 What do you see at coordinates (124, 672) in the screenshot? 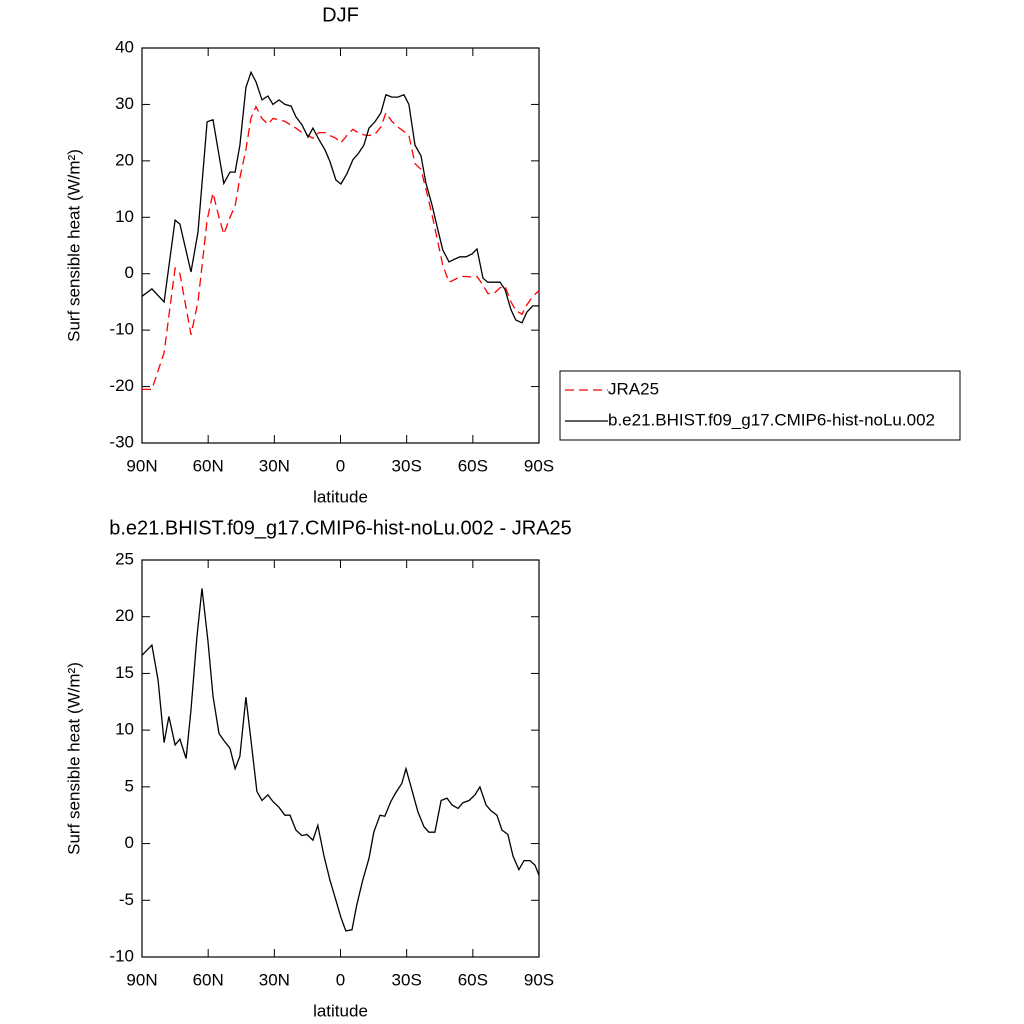
I see `y-tick-label: 15` at bounding box center [124, 672].